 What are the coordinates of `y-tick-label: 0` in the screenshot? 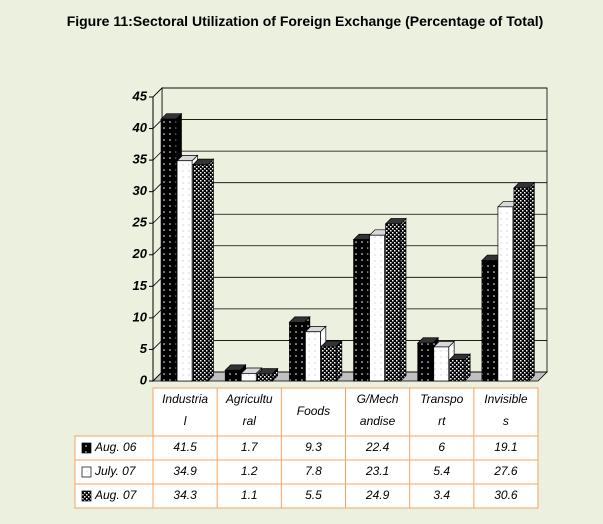 It's located at (144, 379).